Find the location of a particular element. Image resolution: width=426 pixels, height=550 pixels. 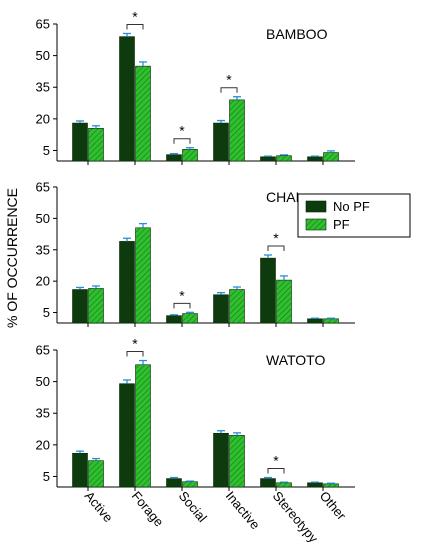

y-axis-label: % OF OCCURRENCE is located at coordinates (12, 258).